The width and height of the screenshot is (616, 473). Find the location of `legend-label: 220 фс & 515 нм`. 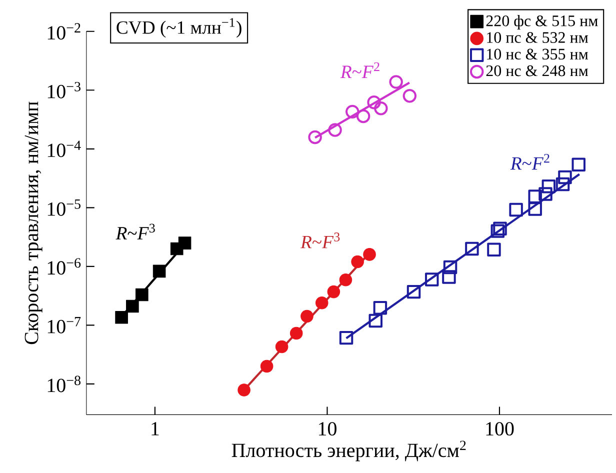

legend-label: 220 фс & 515 нм is located at coordinates (542, 22).